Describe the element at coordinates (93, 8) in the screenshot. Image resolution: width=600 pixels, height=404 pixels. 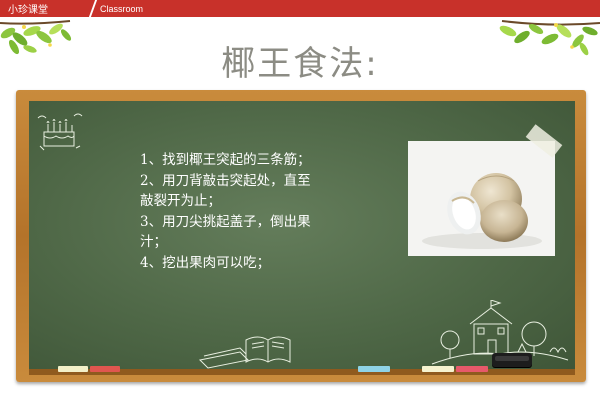
I see `header-divider` at that location.